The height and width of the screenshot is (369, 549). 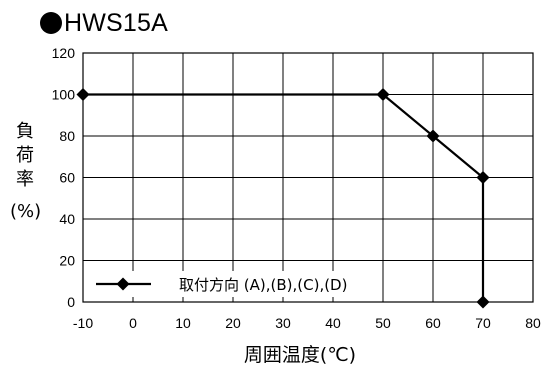 I want to click on x-tick-label: 40, so click(x=333, y=323).